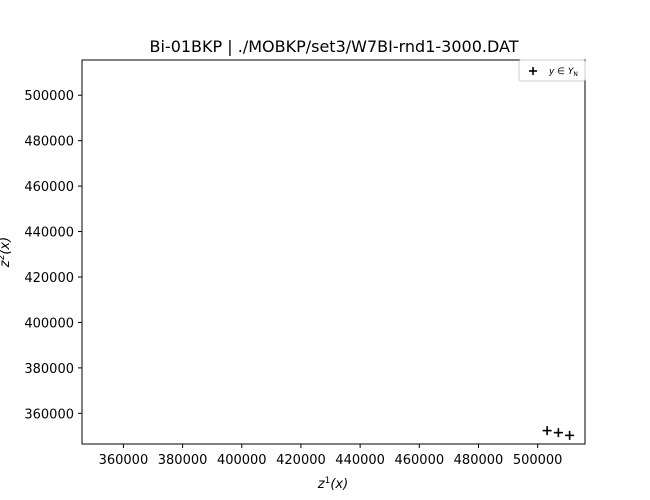  Describe the element at coordinates (301, 460) in the screenshot. I see `x-tick-label: 420000` at that location.